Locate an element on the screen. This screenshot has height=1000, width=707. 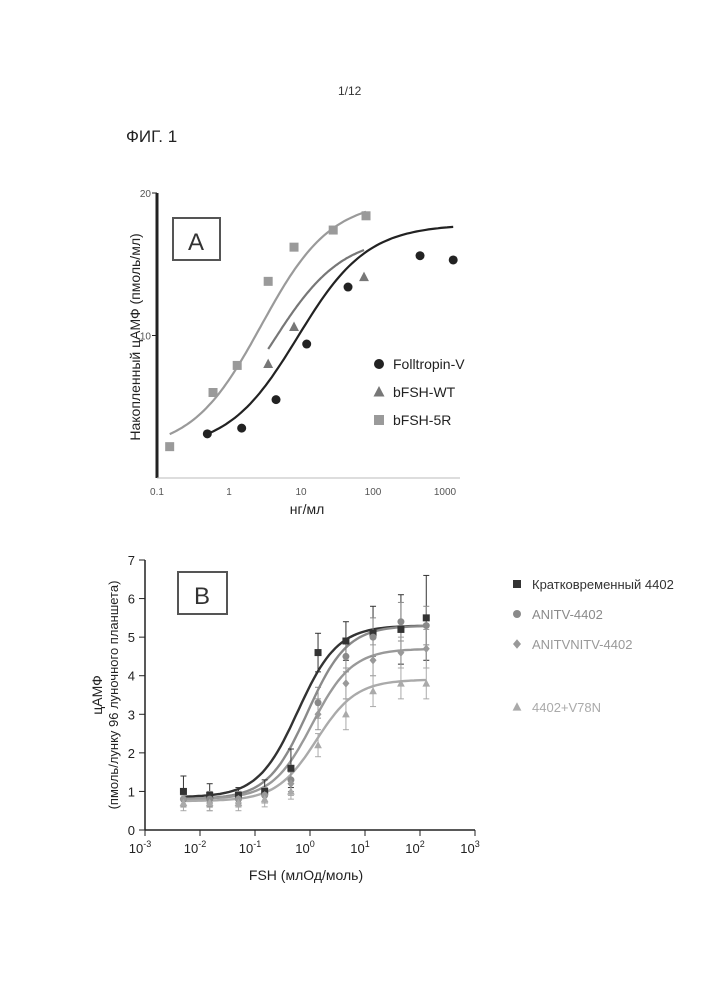
chart-a-legend-label: Folltropin-V is located at coordinates (429, 364).